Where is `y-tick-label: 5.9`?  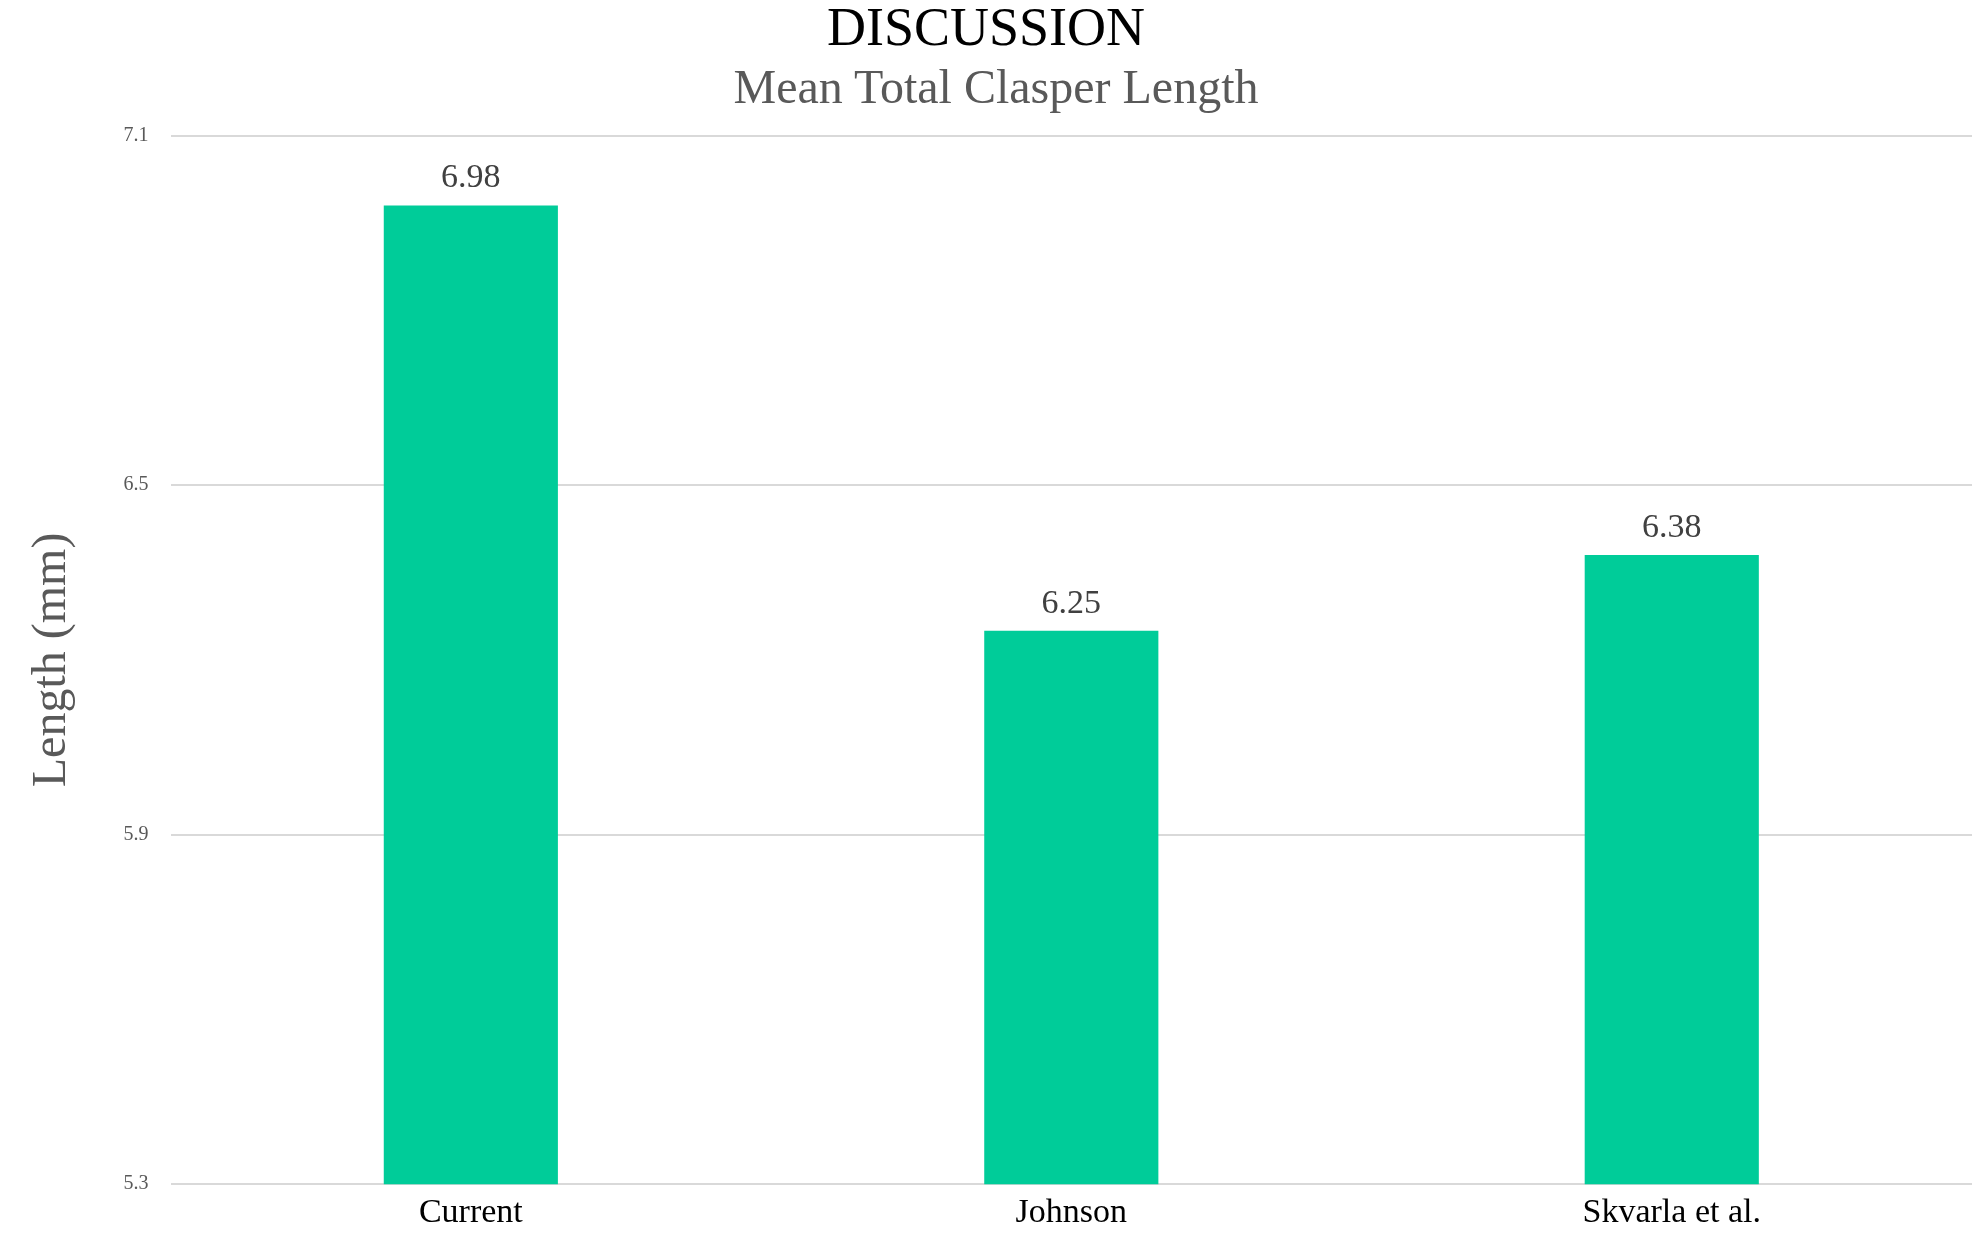
y-tick-label: 5.9 is located at coordinates (136, 832).